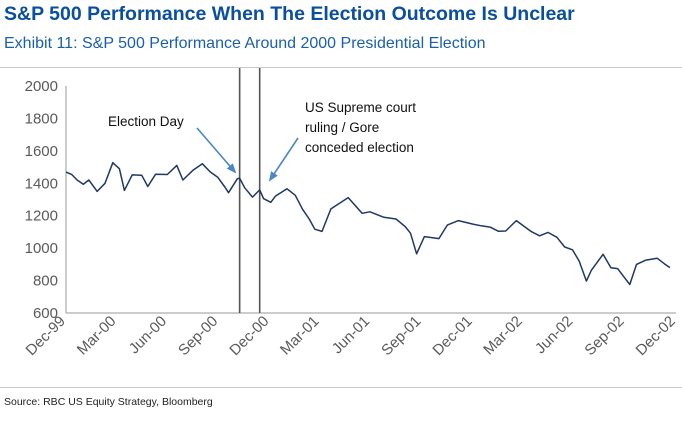  Describe the element at coordinates (604, 336) in the screenshot. I see `x-tick-label: Sep-02` at that location.